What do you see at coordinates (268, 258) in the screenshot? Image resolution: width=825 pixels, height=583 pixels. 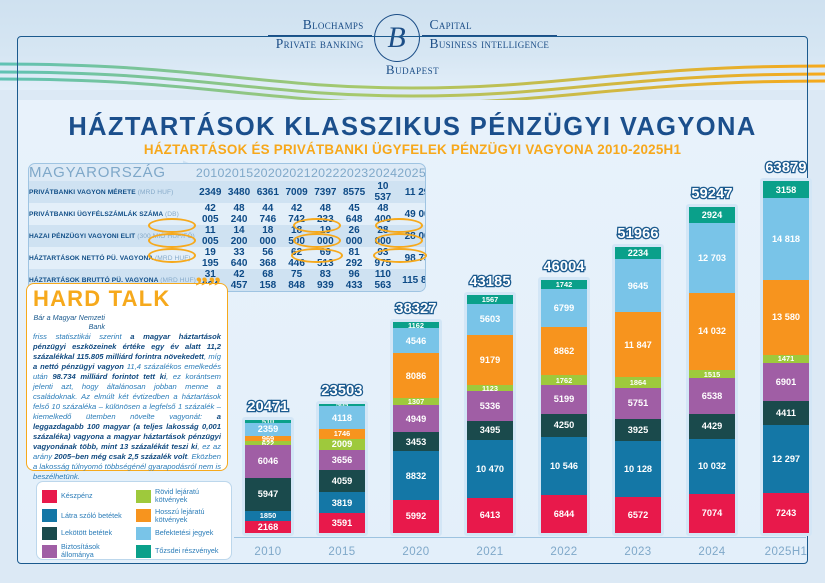 I see `cell: 56 368` at bounding box center [268, 258].